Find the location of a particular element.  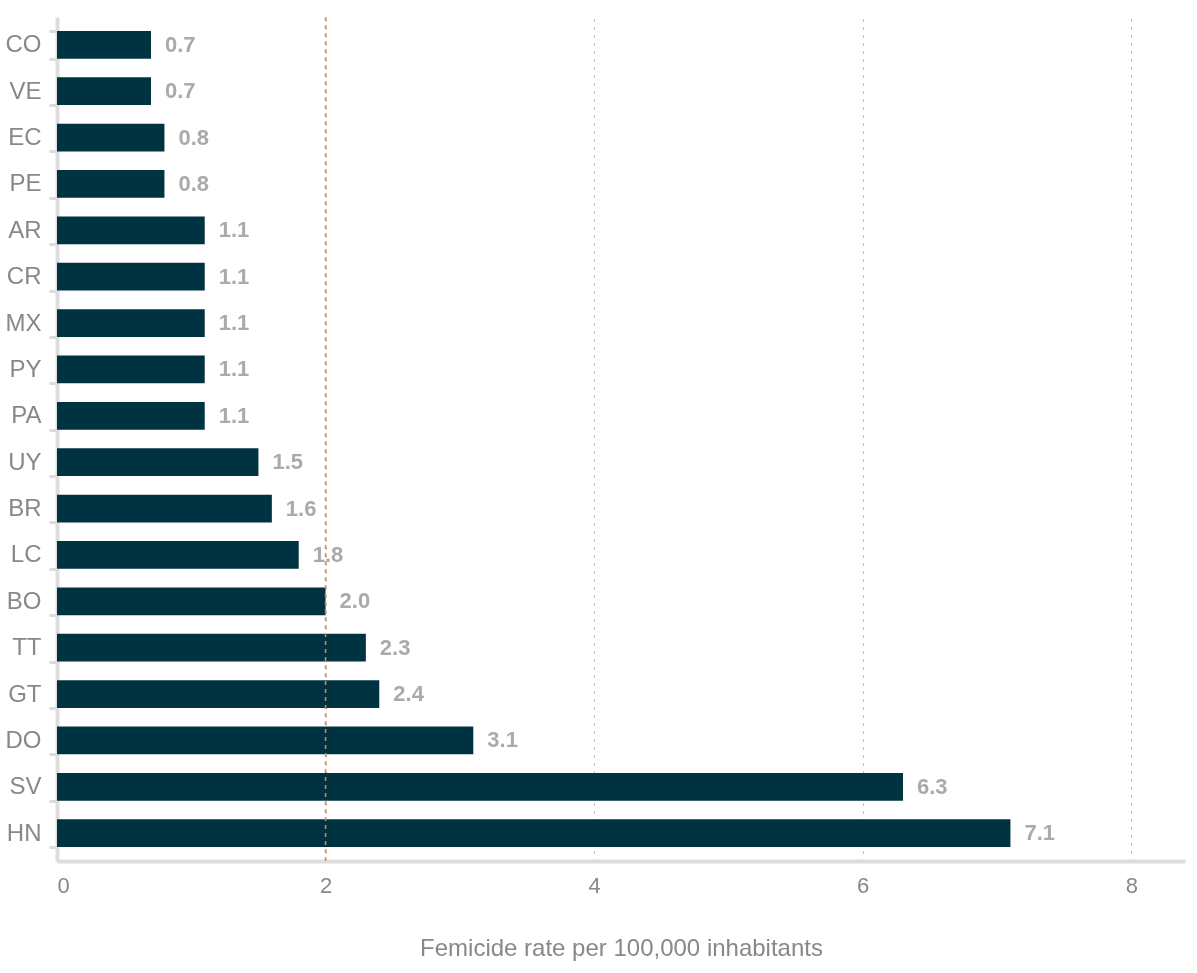

x-tick-label: 0 is located at coordinates (63, 885).